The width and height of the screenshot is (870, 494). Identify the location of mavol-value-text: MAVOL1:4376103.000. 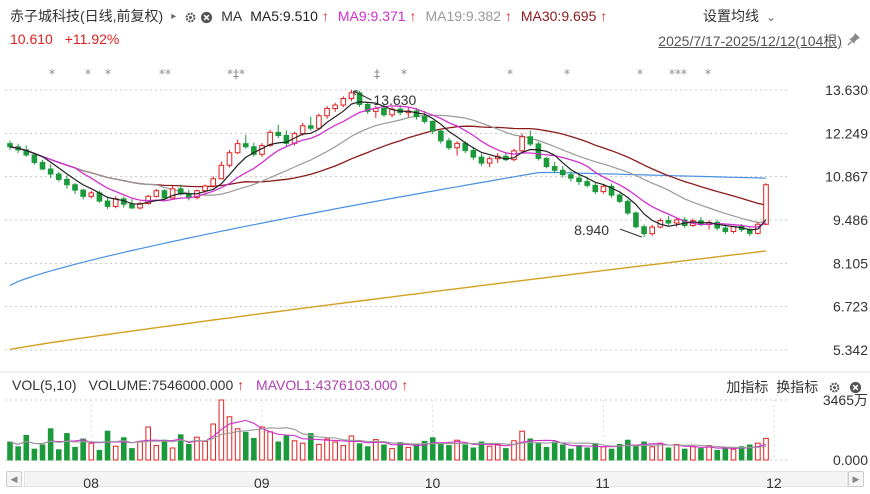
(327, 385).